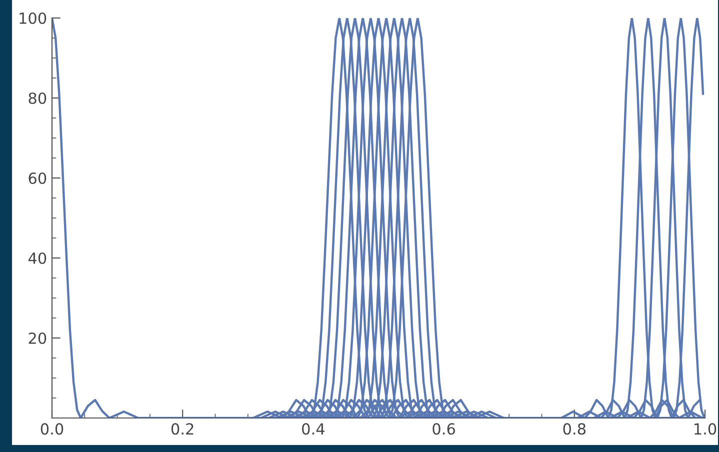 This screenshot has width=719, height=452. I want to click on x-tick-label: 0.4, so click(313, 429).